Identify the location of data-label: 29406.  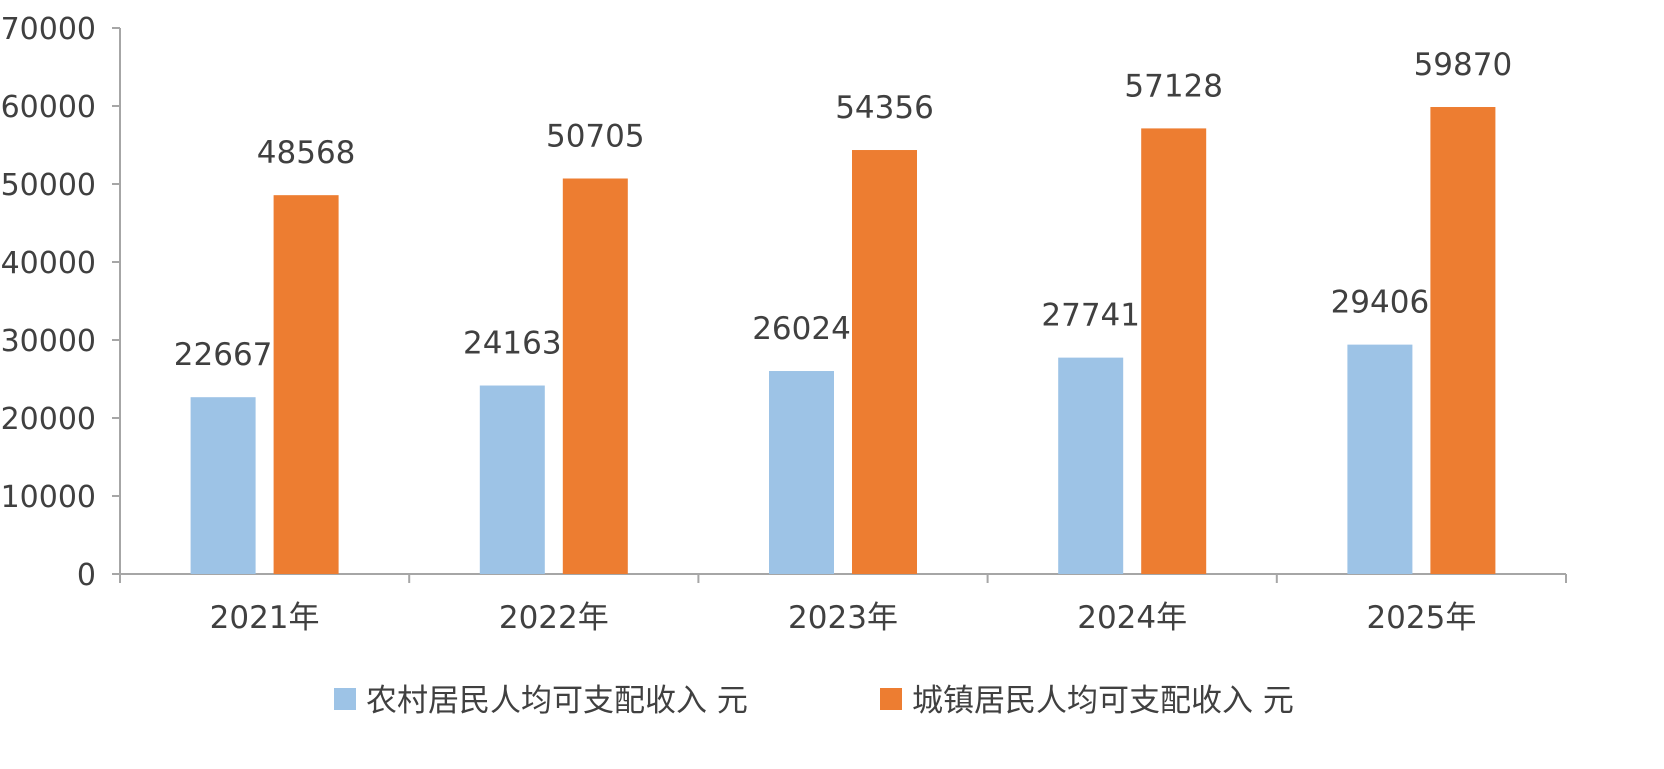
(1380, 303).